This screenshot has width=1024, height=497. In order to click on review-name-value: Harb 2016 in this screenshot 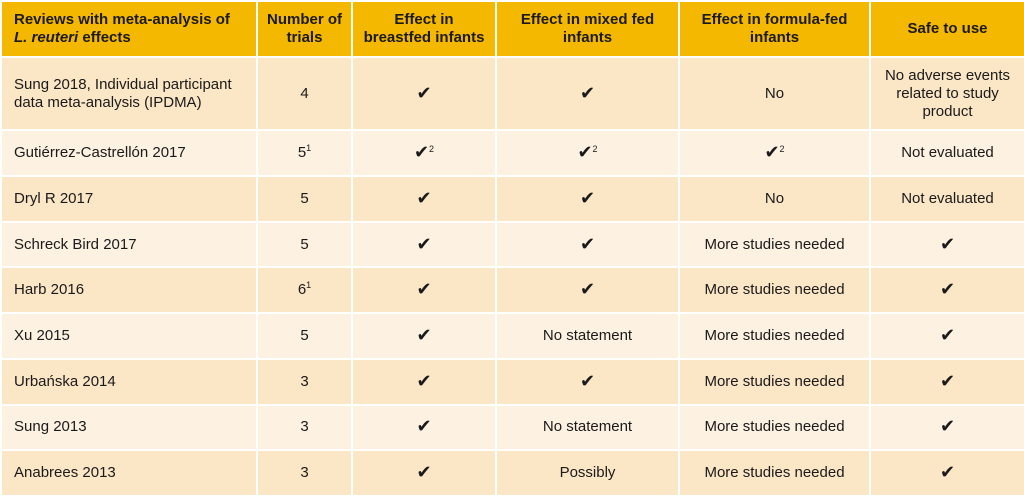, I will do `click(49, 290)`.